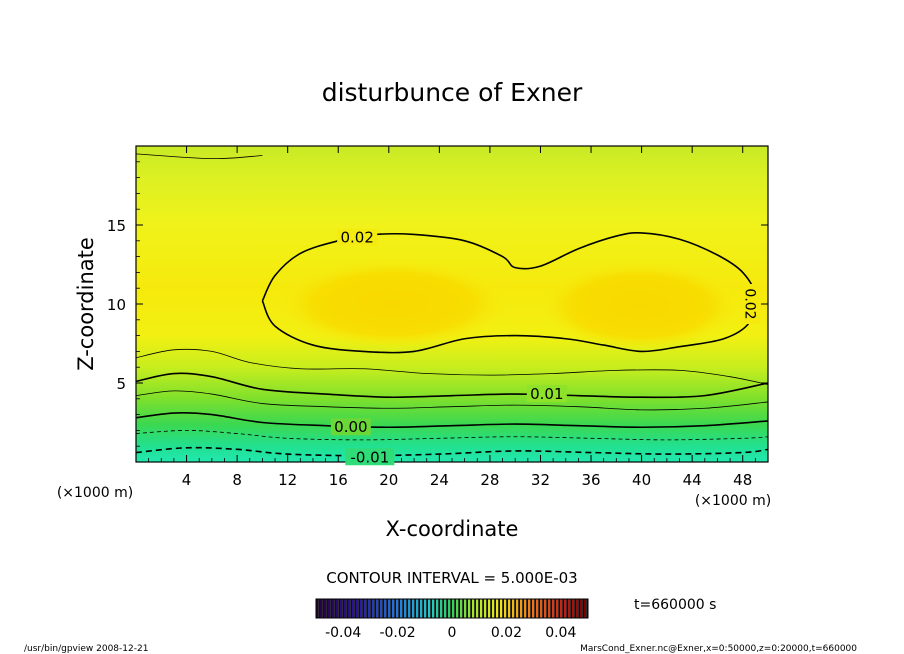 The image size is (904, 654). Describe the element at coordinates (733, 501) in the screenshot. I see `x-unit-right: (×1000 m)` at that location.